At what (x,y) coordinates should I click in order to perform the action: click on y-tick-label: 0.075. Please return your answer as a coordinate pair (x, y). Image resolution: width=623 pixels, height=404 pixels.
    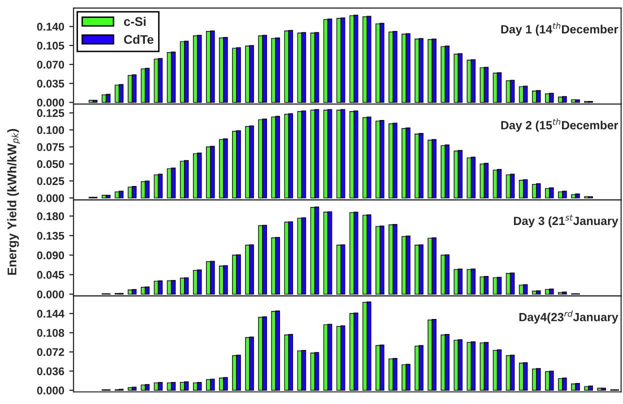
    Looking at the image, I should click on (50, 147).